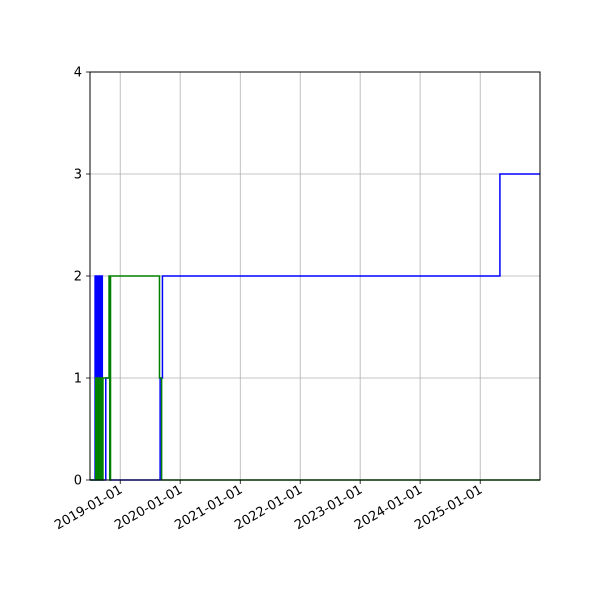  What do you see at coordinates (78, 379) in the screenshot?
I see `y-tick-label: 1` at bounding box center [78, 379].